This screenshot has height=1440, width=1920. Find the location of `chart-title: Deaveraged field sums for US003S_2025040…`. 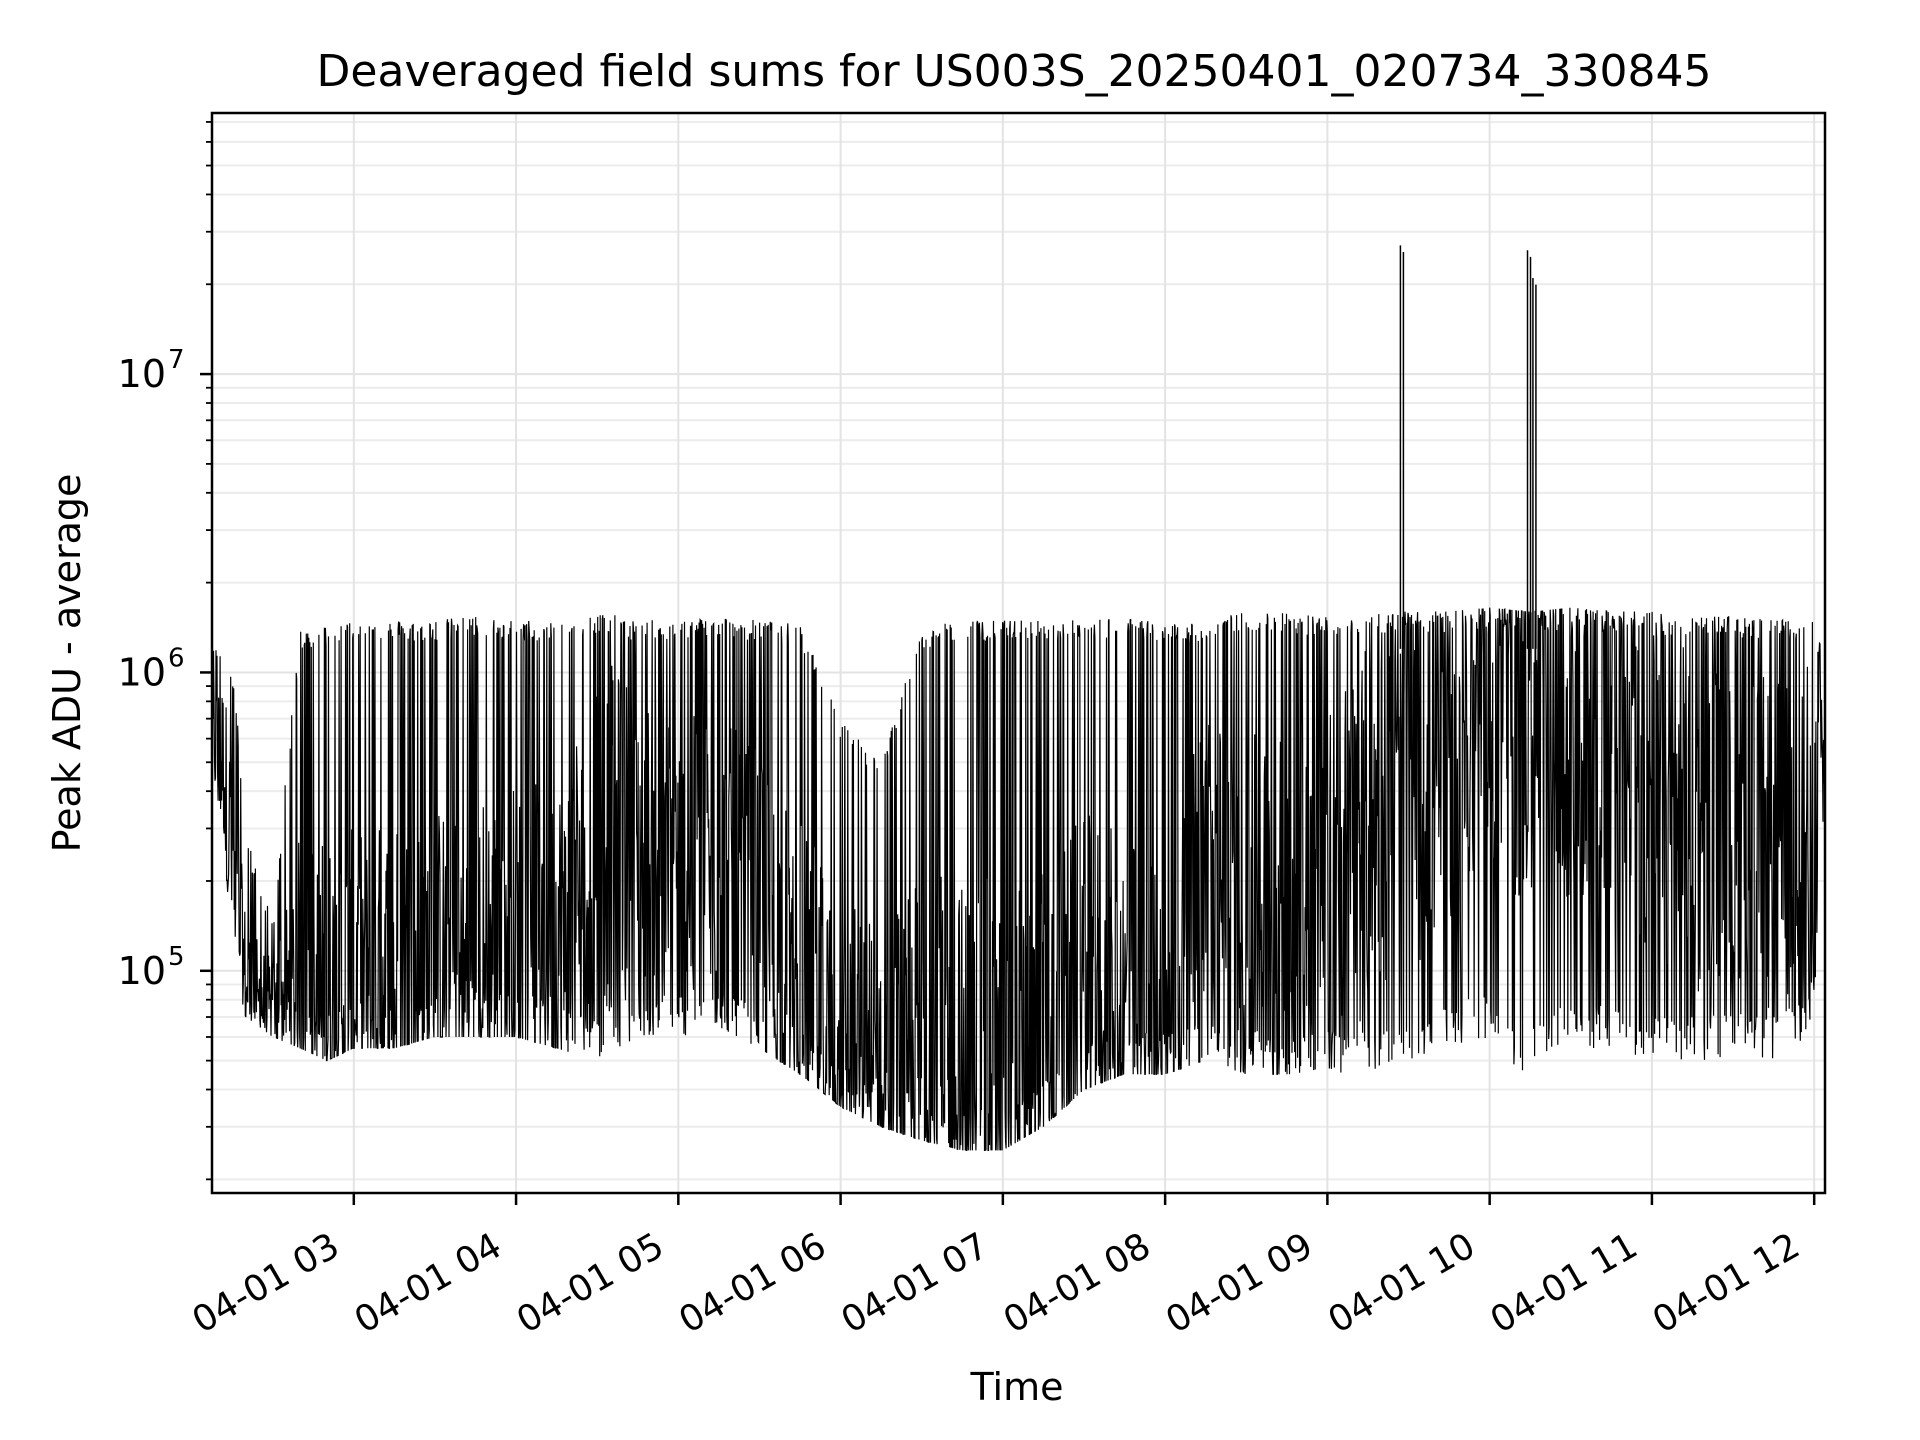

chart-title: Deaveraged field sums for US003S_2025040… is located at coordinates (1014, 71).